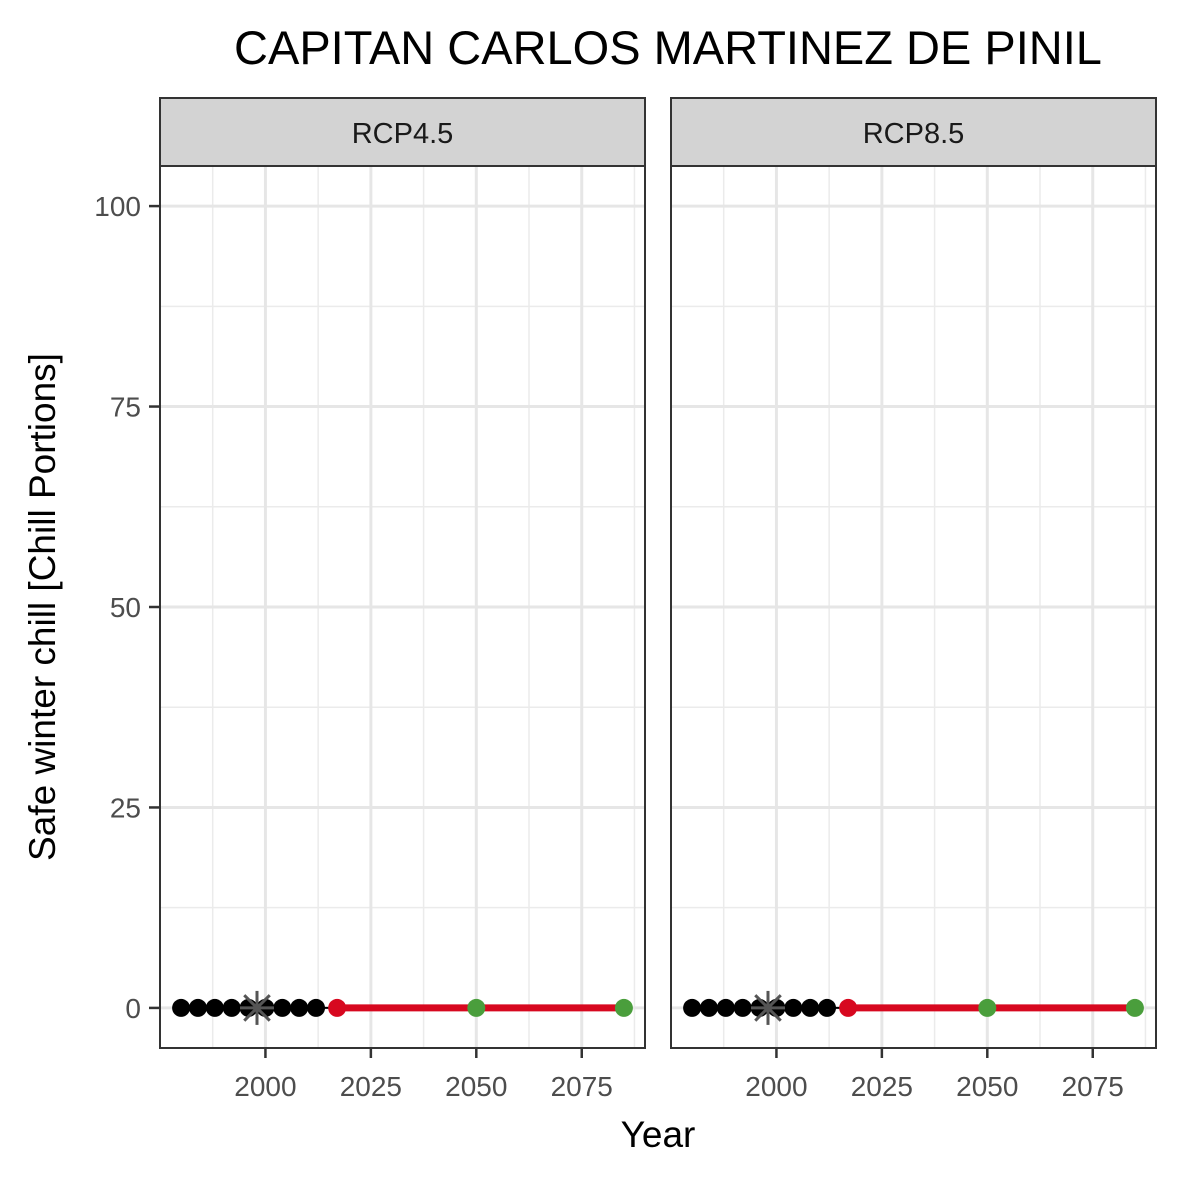  Describe the element at coordinates (42, 607) in the screenshot. I see `y-axis-label: Safe winter chill [Chill Portions]` at that location.